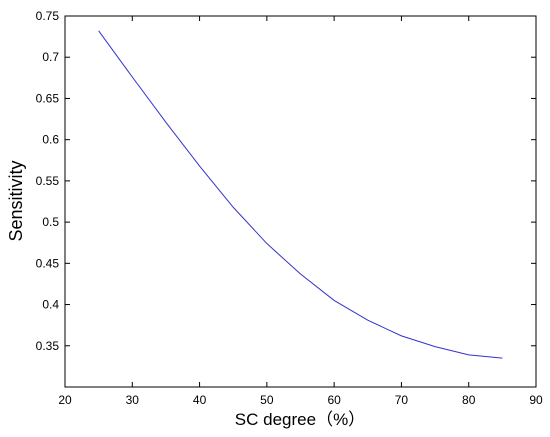 This screenshot has width=550, height=437. I want to click on x-tick-label: 30, so click(133, 400).